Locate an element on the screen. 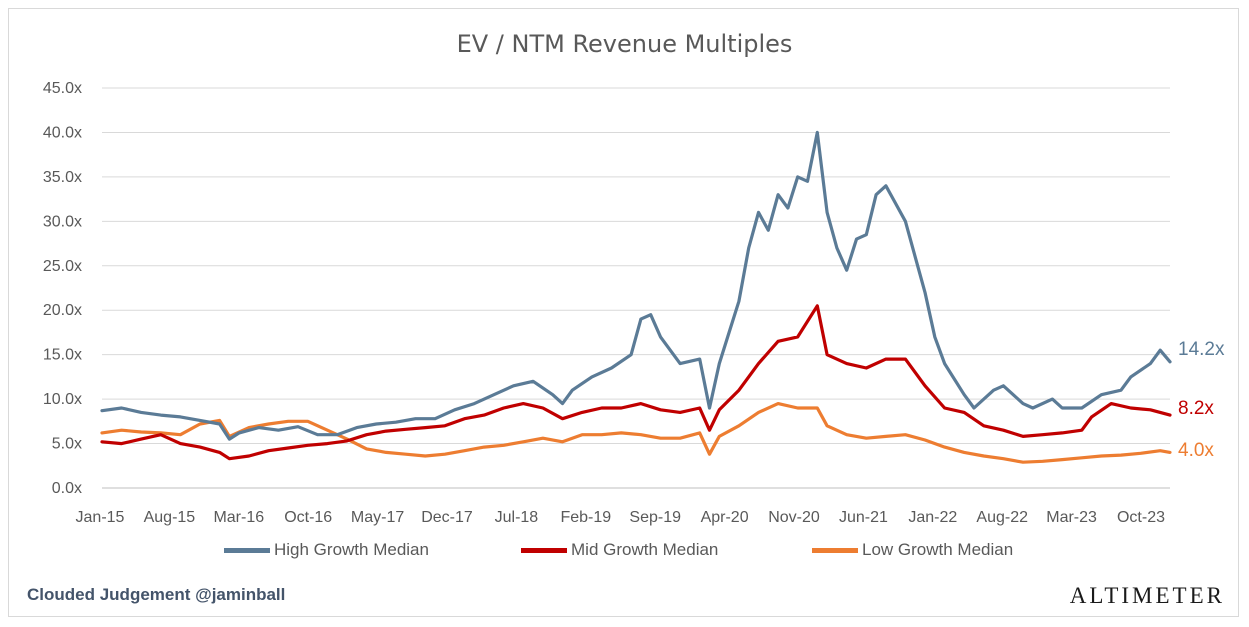 The height and width of the screenshot is (627, 1249). x-tick-label: Mar-16 is located at coordinates (238, 517).